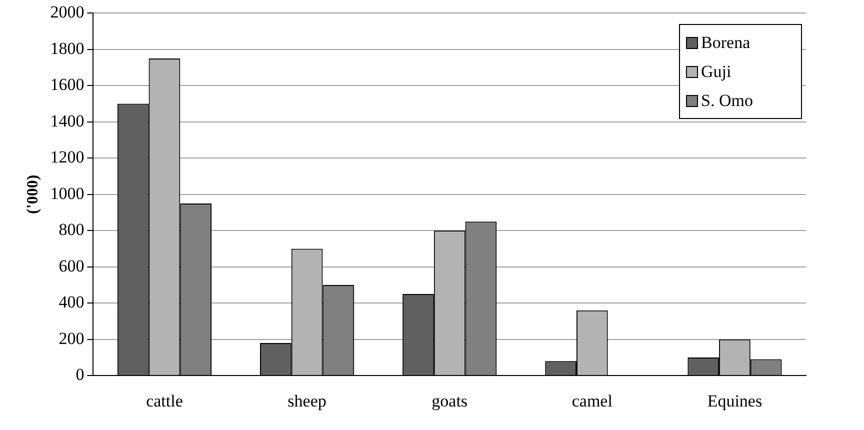 This screenshot has height=430, width=864. Describe the element at coordinates (727, 101) in the screenshot. I see `legend-label: S. Omo` at that location.